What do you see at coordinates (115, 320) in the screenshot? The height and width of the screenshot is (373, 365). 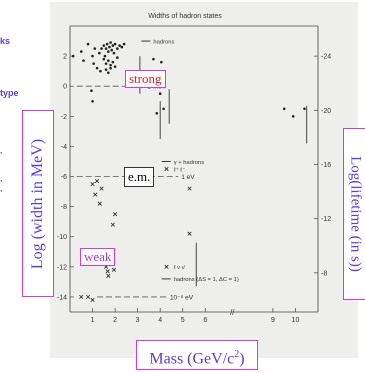 I see `x-tick-label: 2` at bounding box center [115, 320].